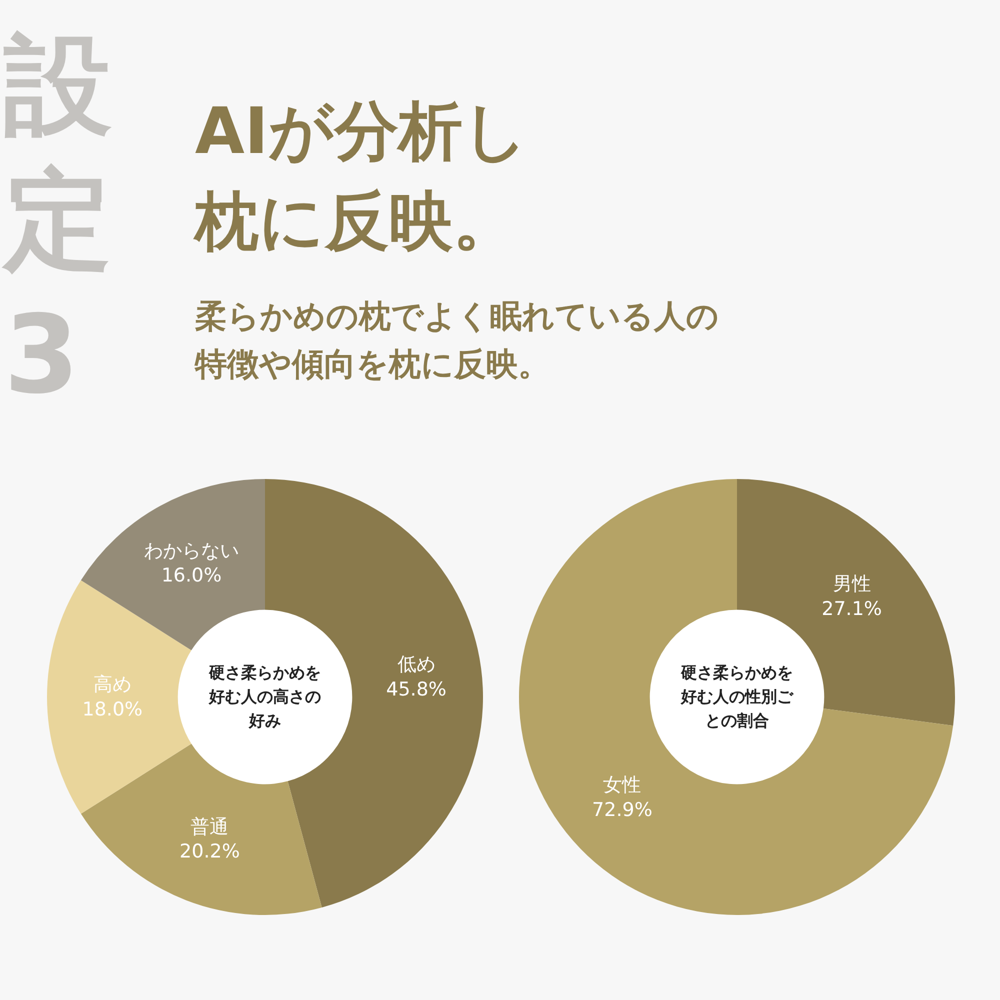 The width and height of the screenshot is (1000, 1000). Describe the element at coordinates (191, 575) in the screenshot. I see `data-label: 16.0%` at that location.